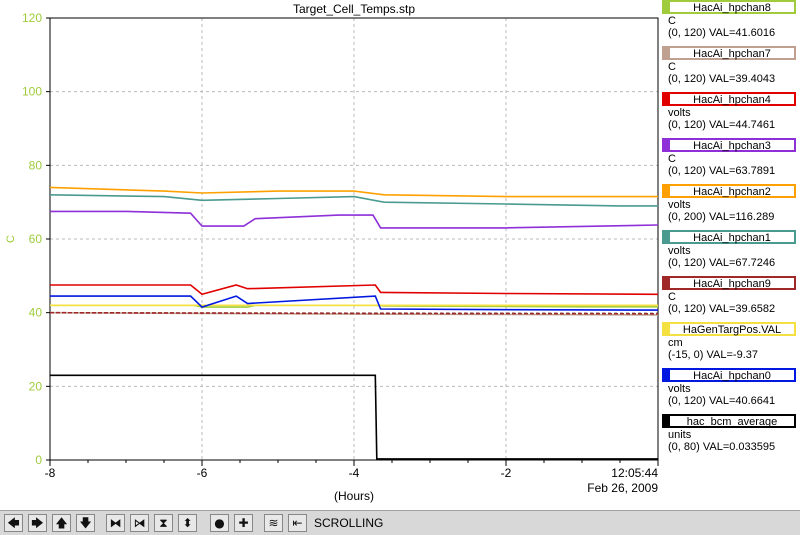  I want to click on legend-swatch: HacAi_hpchan3, so click(729, 145).